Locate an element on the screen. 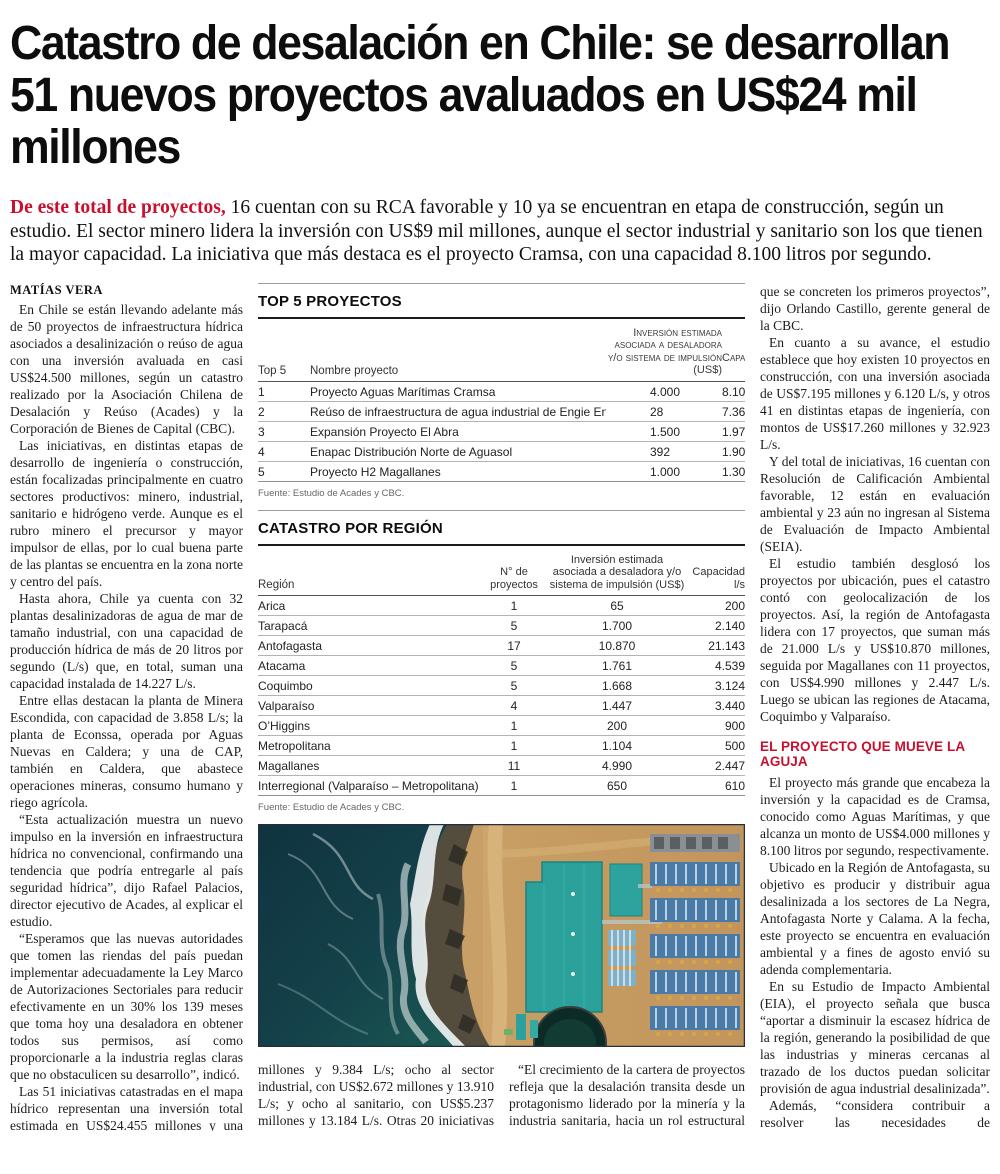 Image resolution: width=1000 pixels, height=1174 pixels. aerial-photo-desalination-plant is located at coordinates (501, 935).